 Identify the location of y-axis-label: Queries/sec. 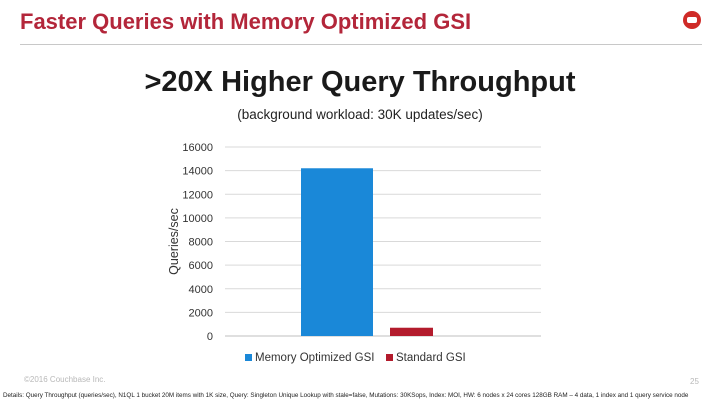
(174, 241).